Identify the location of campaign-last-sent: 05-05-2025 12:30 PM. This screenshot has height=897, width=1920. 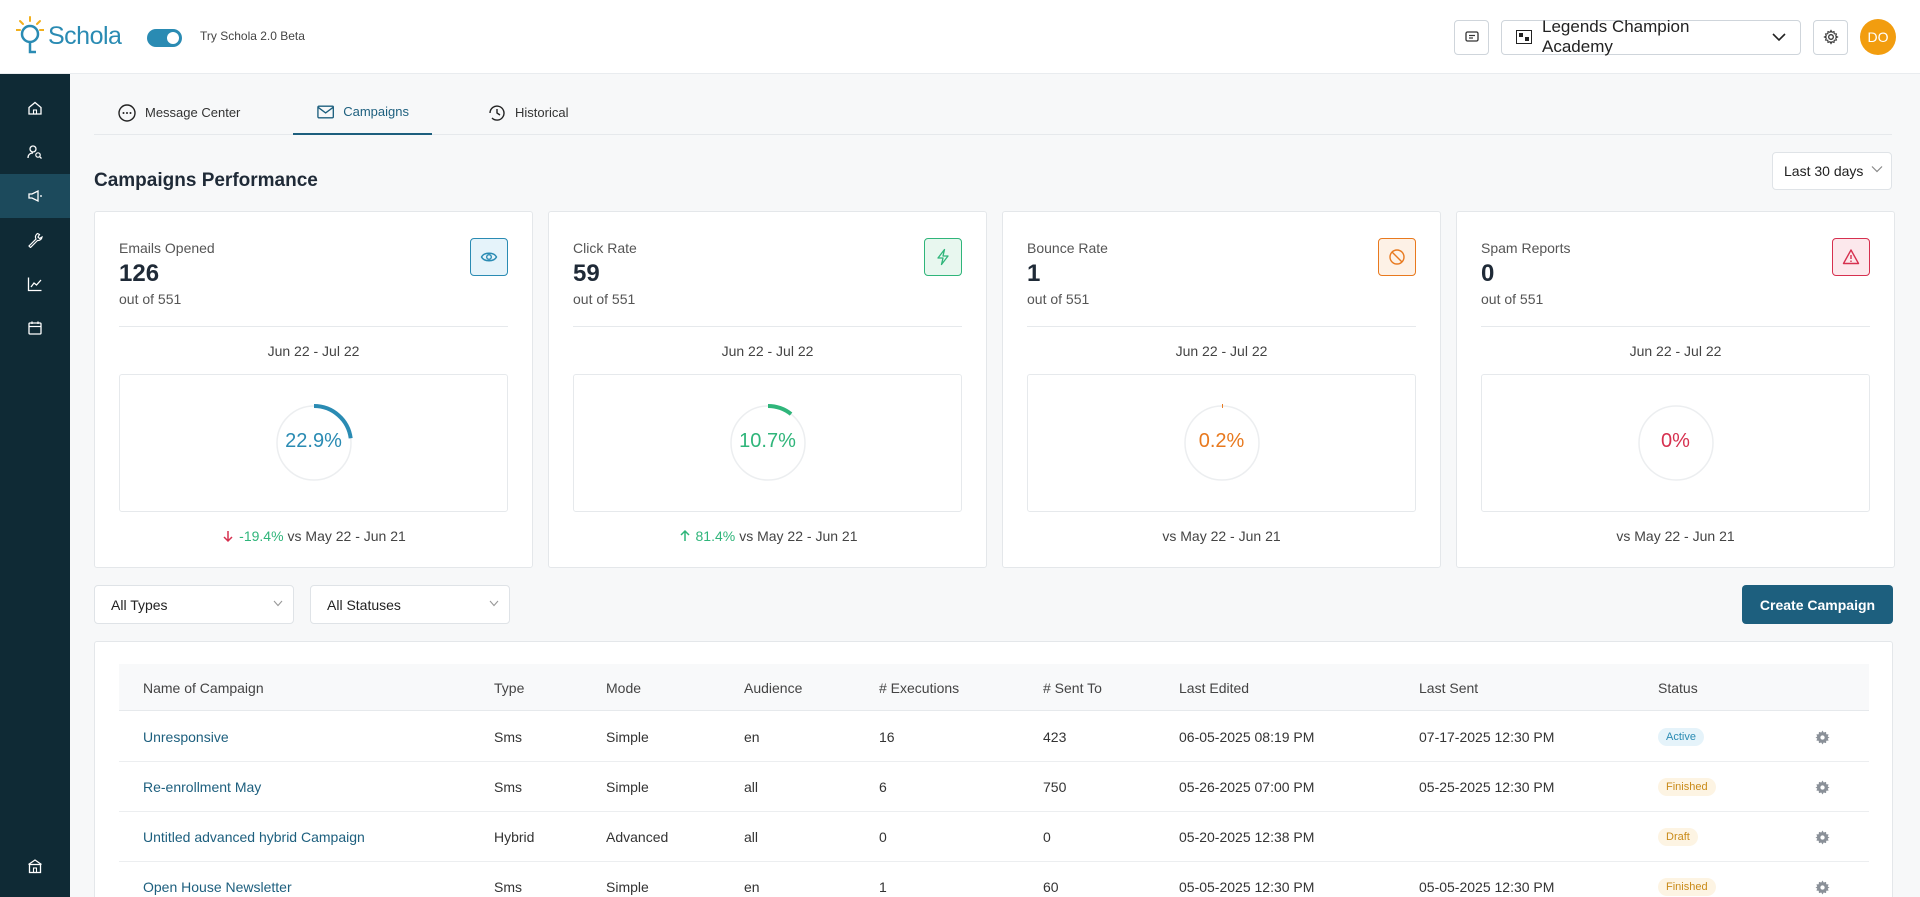
(1487, 887).